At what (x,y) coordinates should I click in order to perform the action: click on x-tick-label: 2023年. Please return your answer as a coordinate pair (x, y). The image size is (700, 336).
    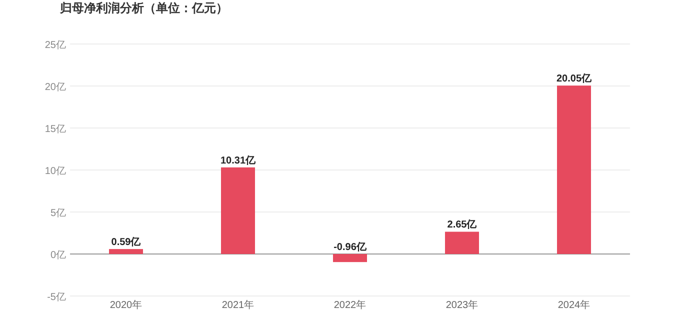
    Looking at the image, I should click on (462, 305).